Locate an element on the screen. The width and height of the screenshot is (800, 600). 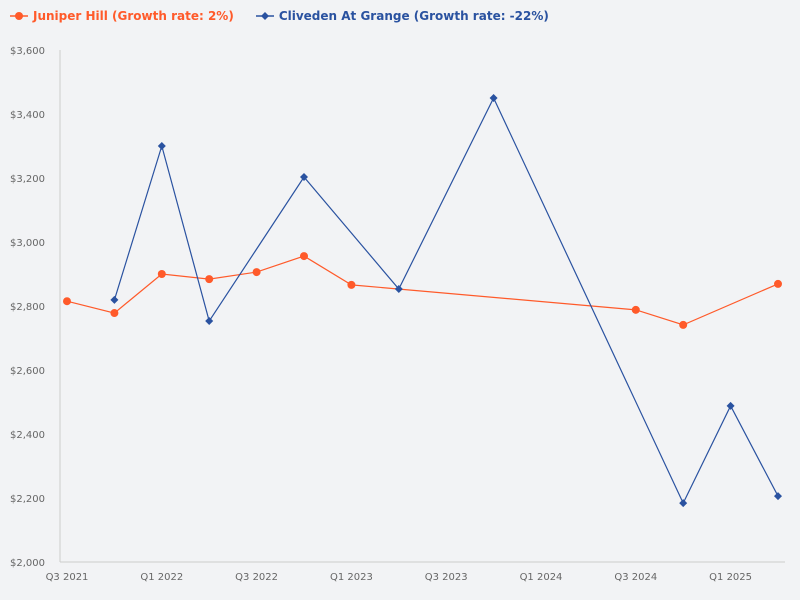
circle-marker-icon is located at coordinates (19, 16).